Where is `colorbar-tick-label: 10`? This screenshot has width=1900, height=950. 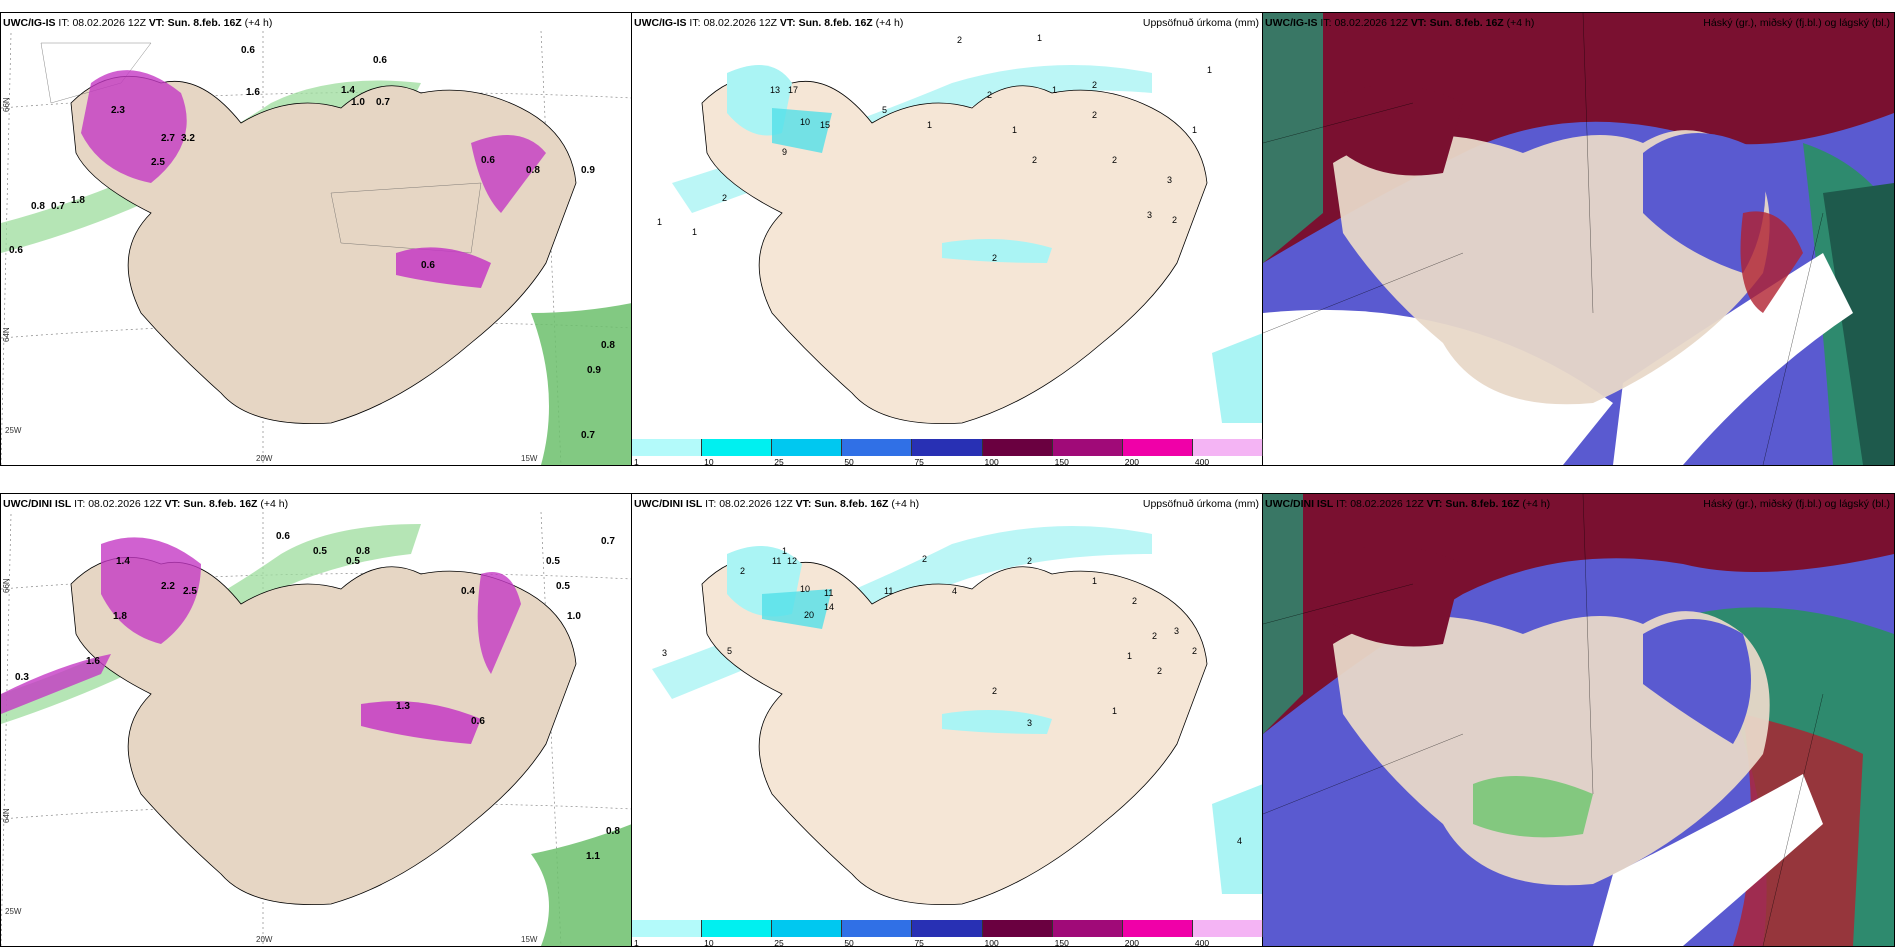
colorbar-tick-label: 10 is located at coordinates (709, 461).